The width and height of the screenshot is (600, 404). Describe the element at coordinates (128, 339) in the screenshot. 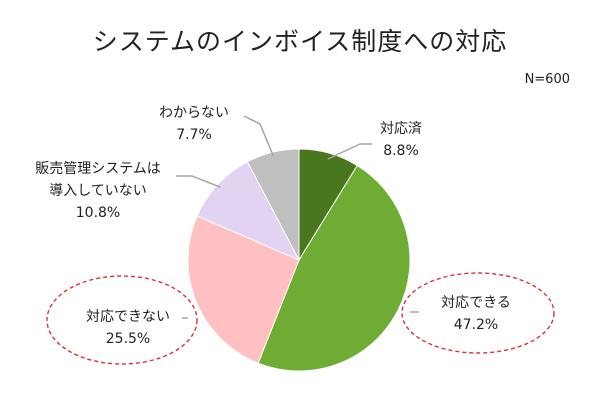

I see `slice-label-cannot-value: 25.5%` at that location.